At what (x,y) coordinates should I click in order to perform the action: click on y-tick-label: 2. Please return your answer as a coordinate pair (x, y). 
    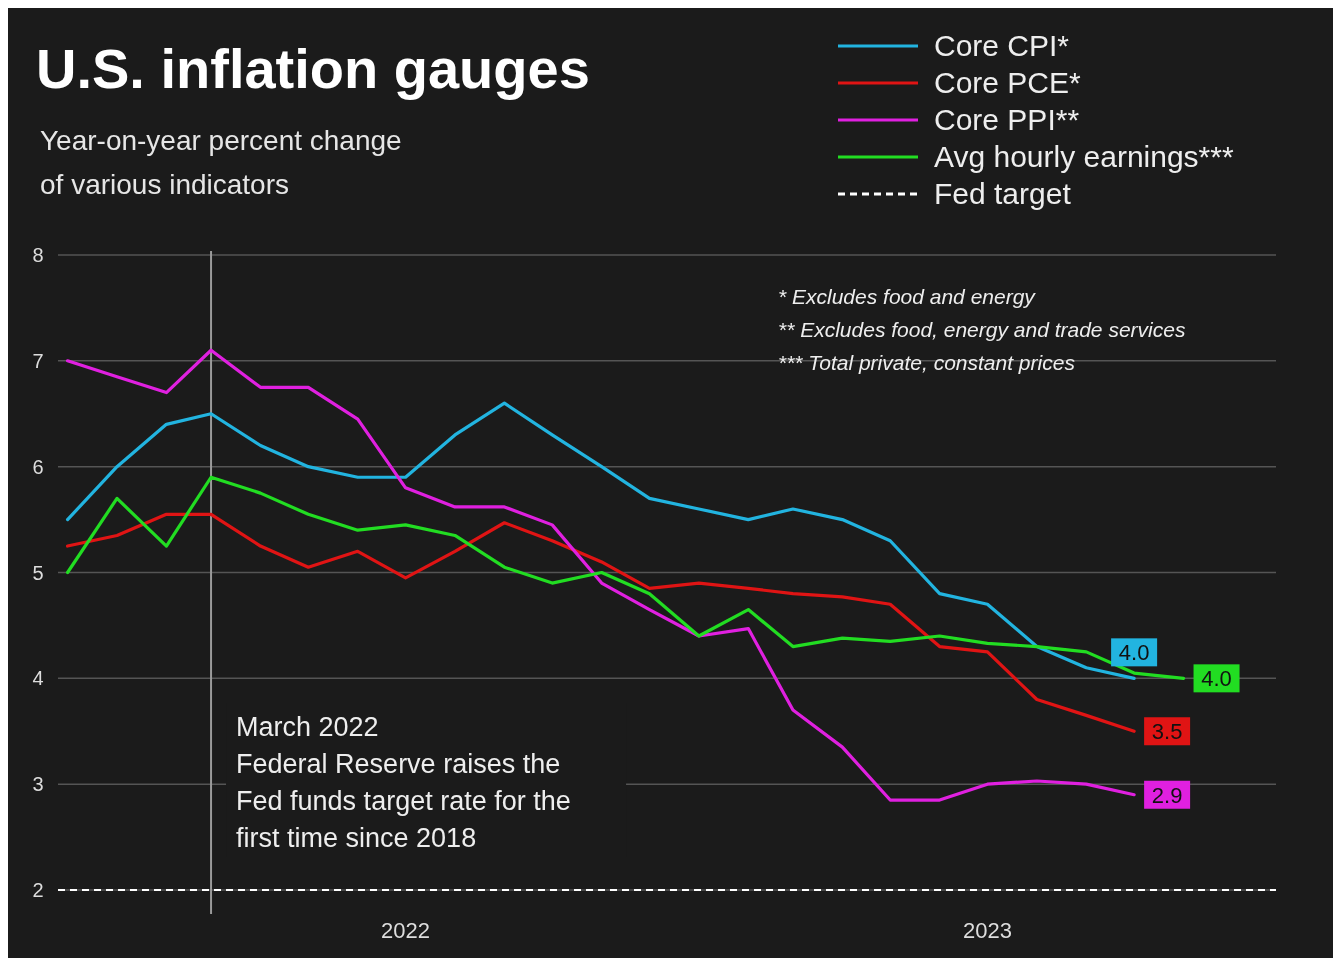
    Looking at the image, I should click on (38, 890).